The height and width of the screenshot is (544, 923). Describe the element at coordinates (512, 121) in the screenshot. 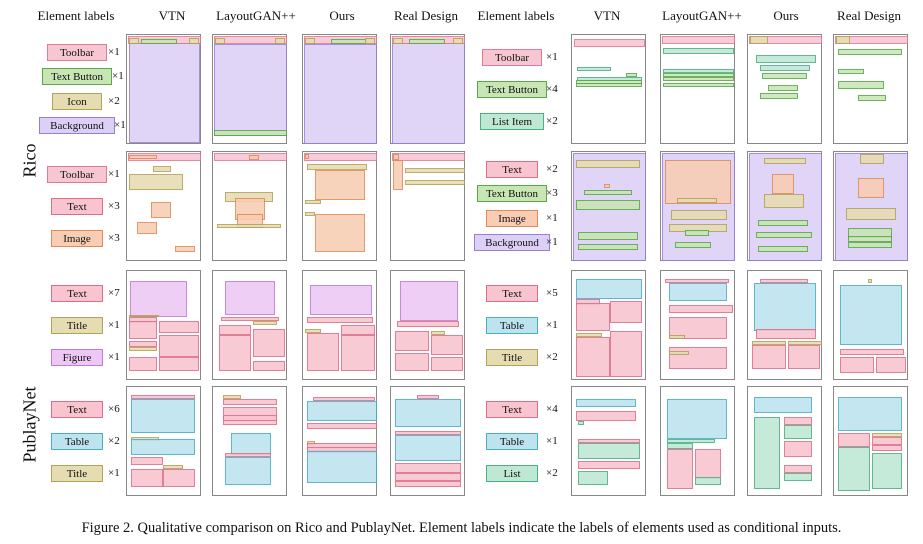

I see `label-chip-list-item: List Item` at that location.